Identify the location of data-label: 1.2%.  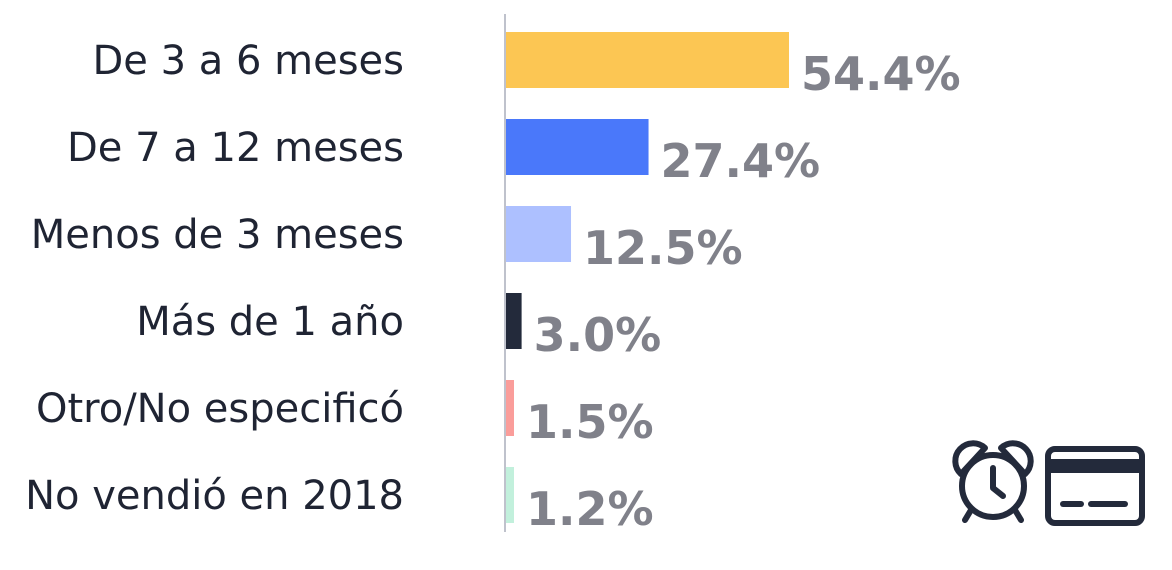
(590, 509).